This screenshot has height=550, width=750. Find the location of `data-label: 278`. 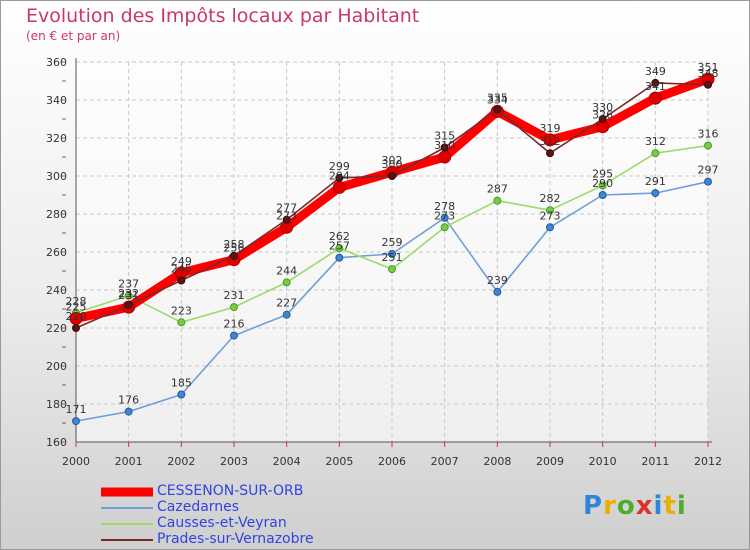

data-label: 278 is located at coordinates (444, 206).